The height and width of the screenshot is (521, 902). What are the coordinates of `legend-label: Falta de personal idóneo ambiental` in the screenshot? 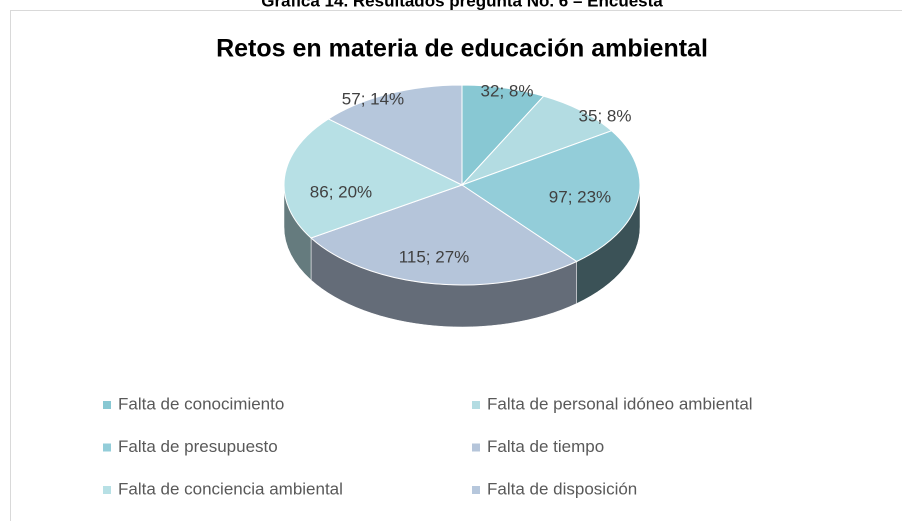 It's located at (620, 403).